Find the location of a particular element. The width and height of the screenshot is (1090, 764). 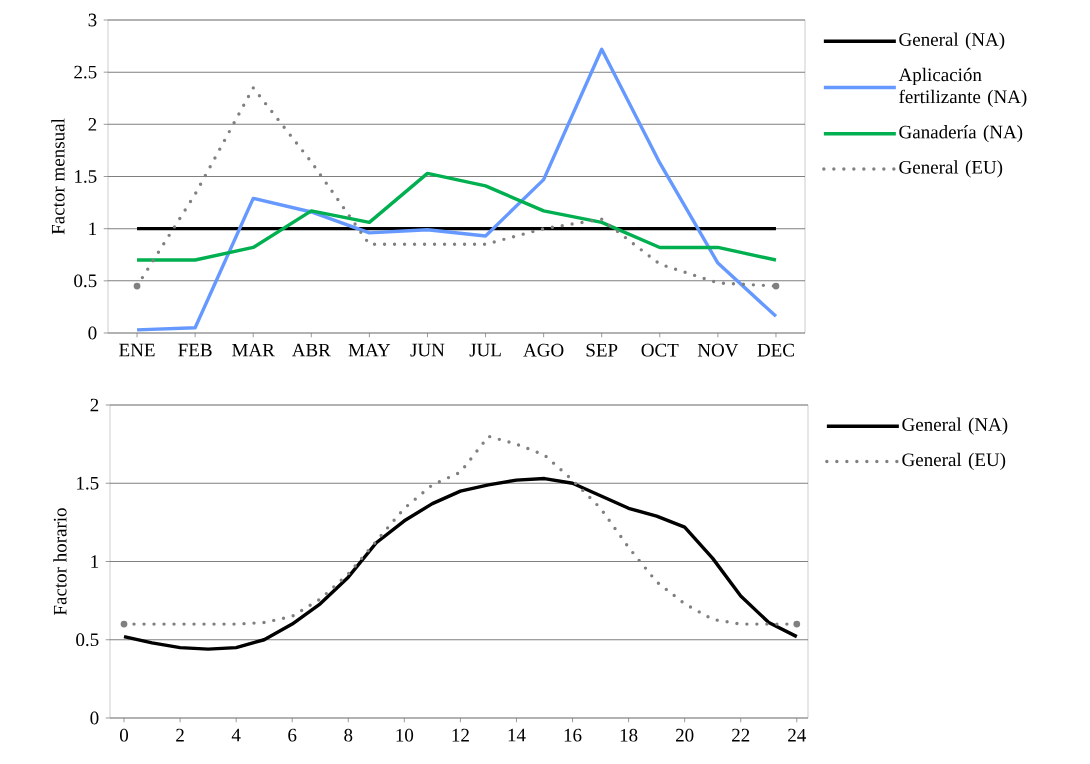

x-tick-label: 24 is located at coordinates (797, 735).